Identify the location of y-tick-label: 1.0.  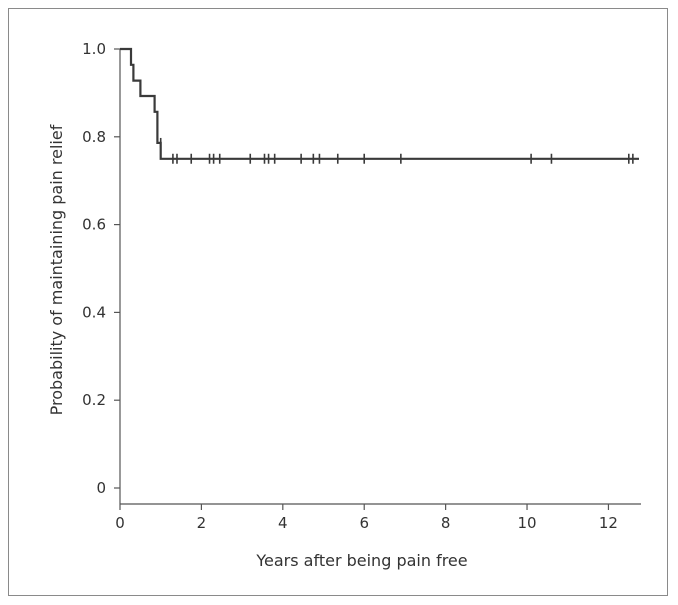
(94, 49).